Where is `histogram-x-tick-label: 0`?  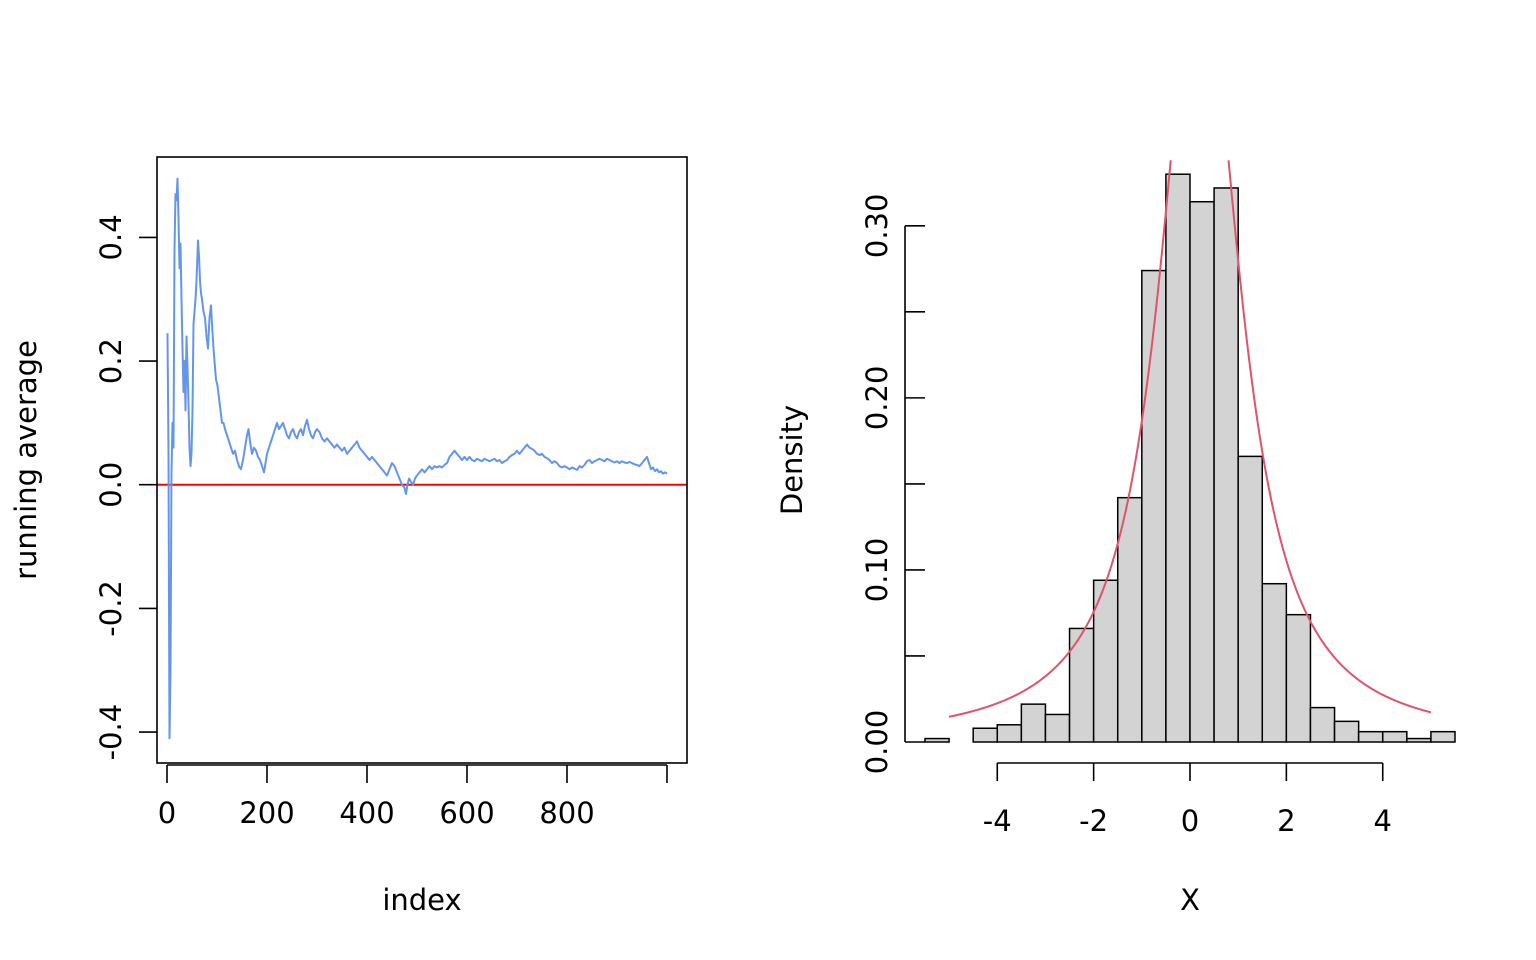 histogram-x-tick-label: 0 is located at coordinates (1190, 821).